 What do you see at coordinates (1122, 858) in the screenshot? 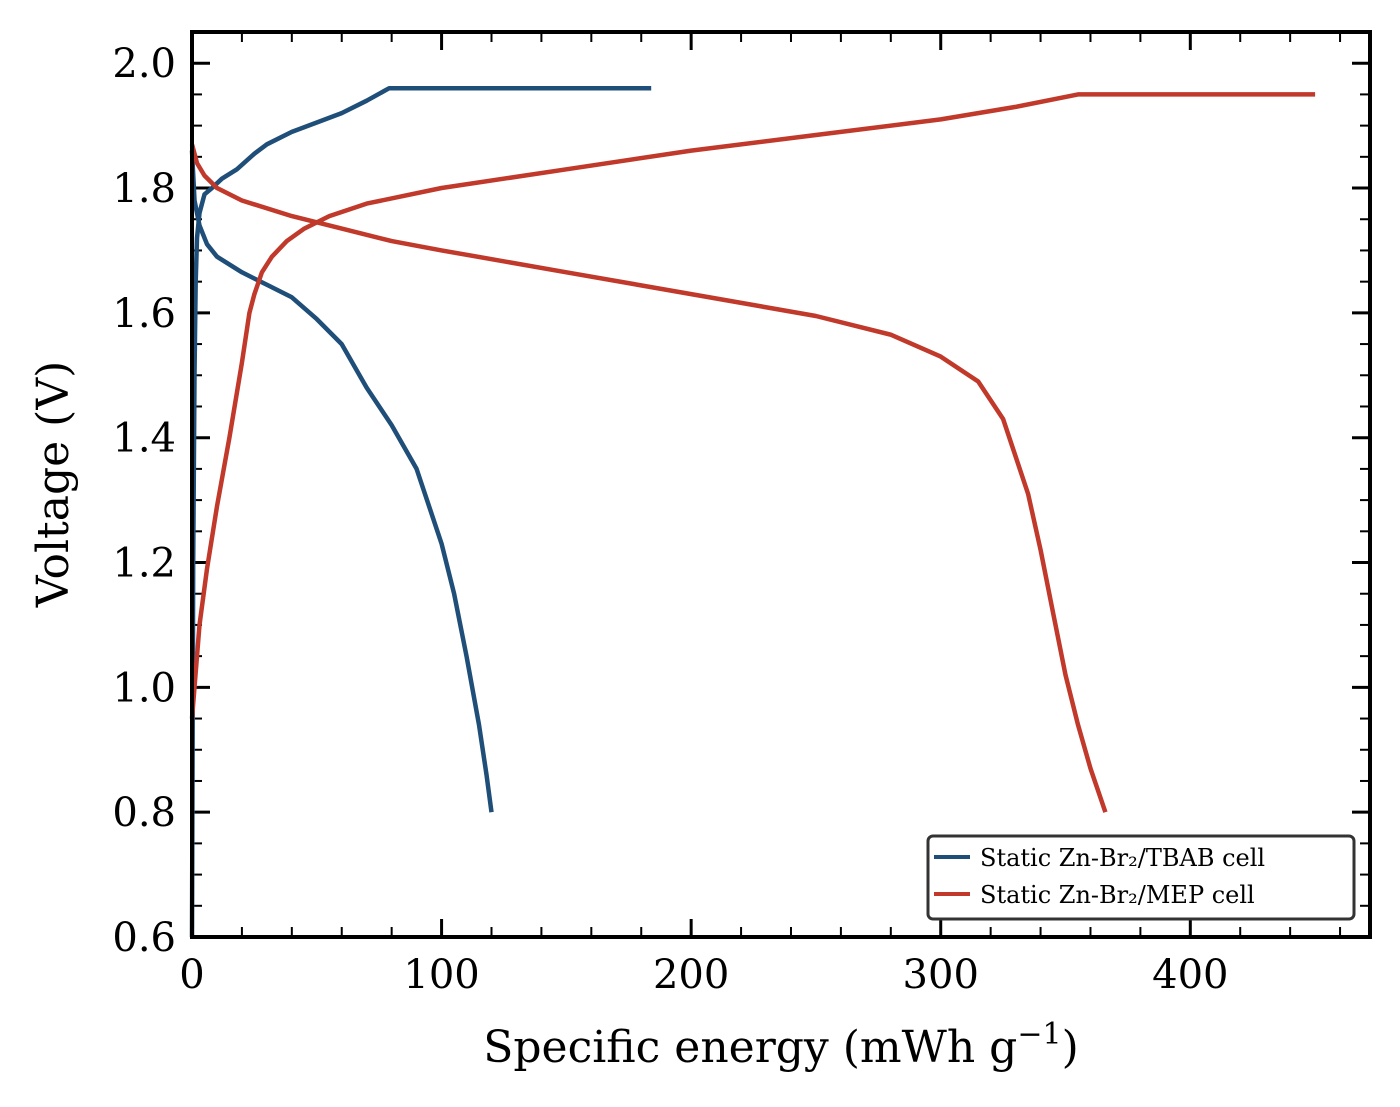
I see `legend-label-tbab: Static Zn-Br₂/TBAB cell` at bounding box center [1122, 858].